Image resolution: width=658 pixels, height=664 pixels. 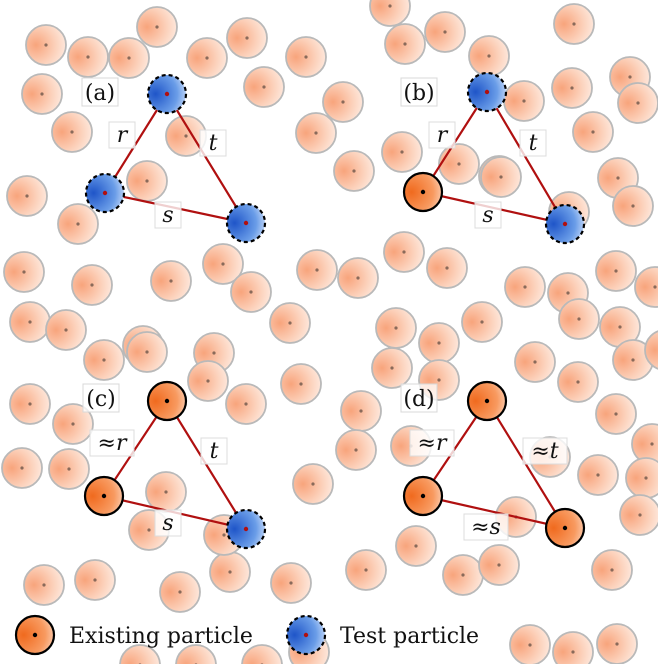 What do you see at coordinates (409, 636) in the screenshot?
I see `legend-test-label: Test particle` at bounding box center [409, 636].